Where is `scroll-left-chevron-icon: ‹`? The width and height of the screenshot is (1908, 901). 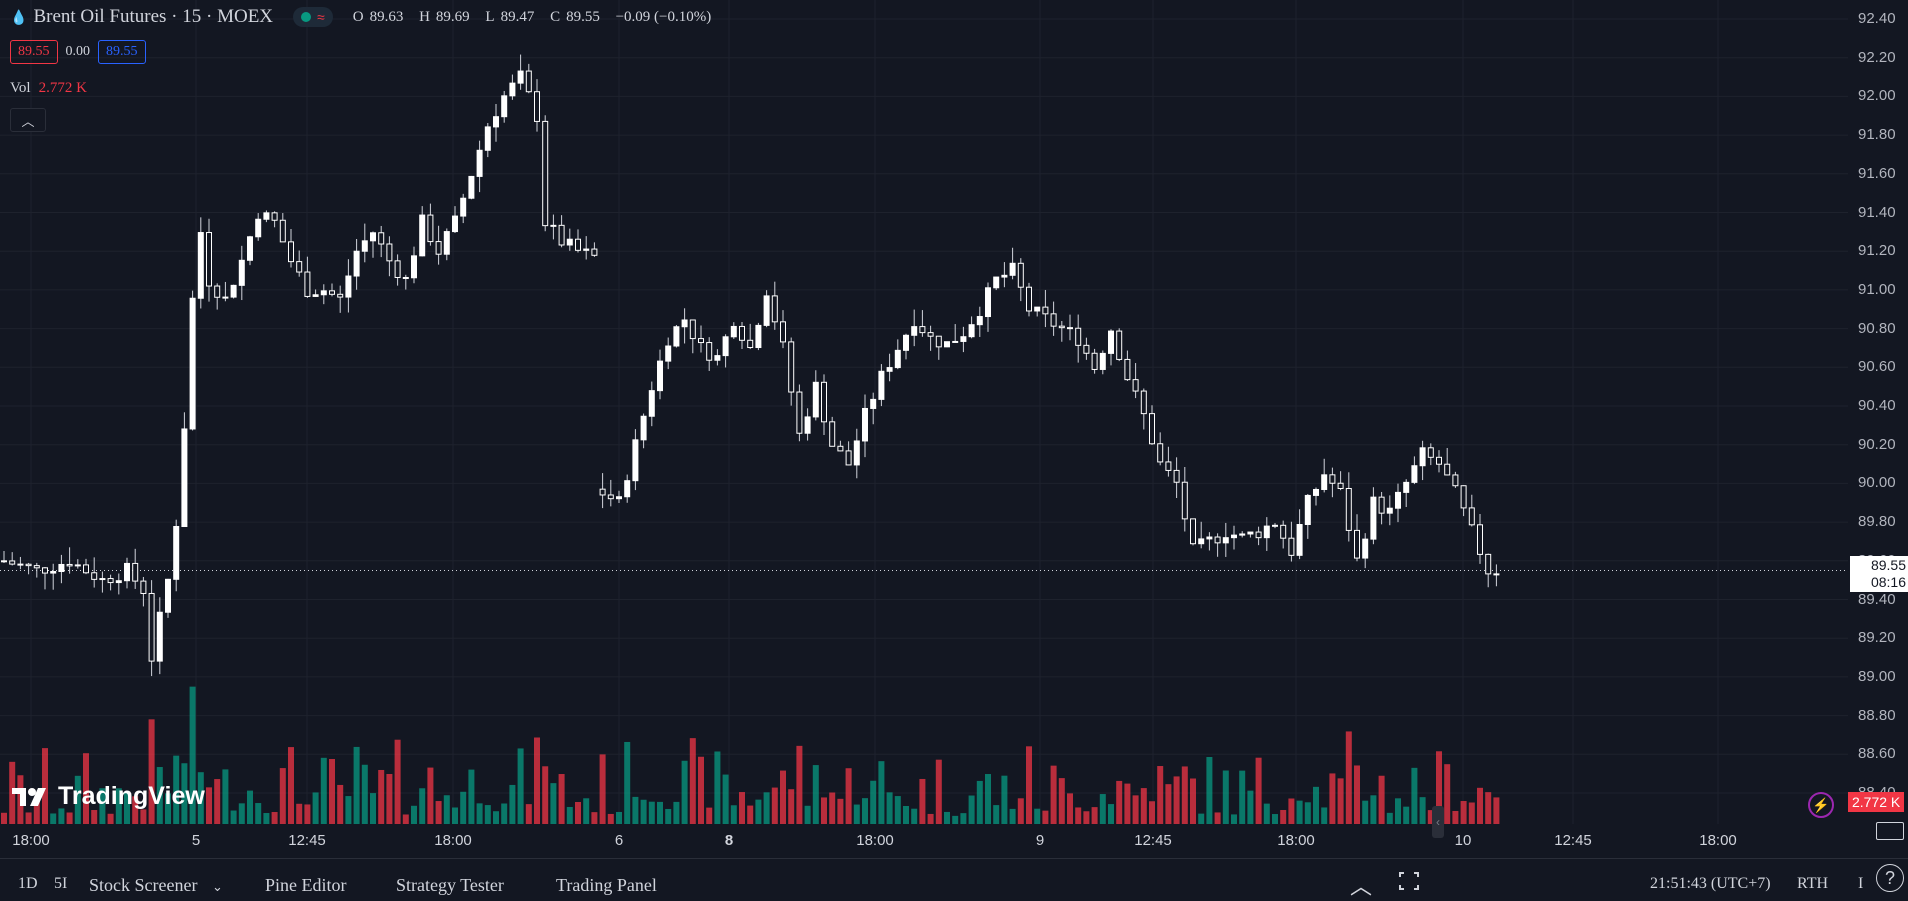 scroll-left-chevron-icon: ‹ is located at coordinates (1438, 822).